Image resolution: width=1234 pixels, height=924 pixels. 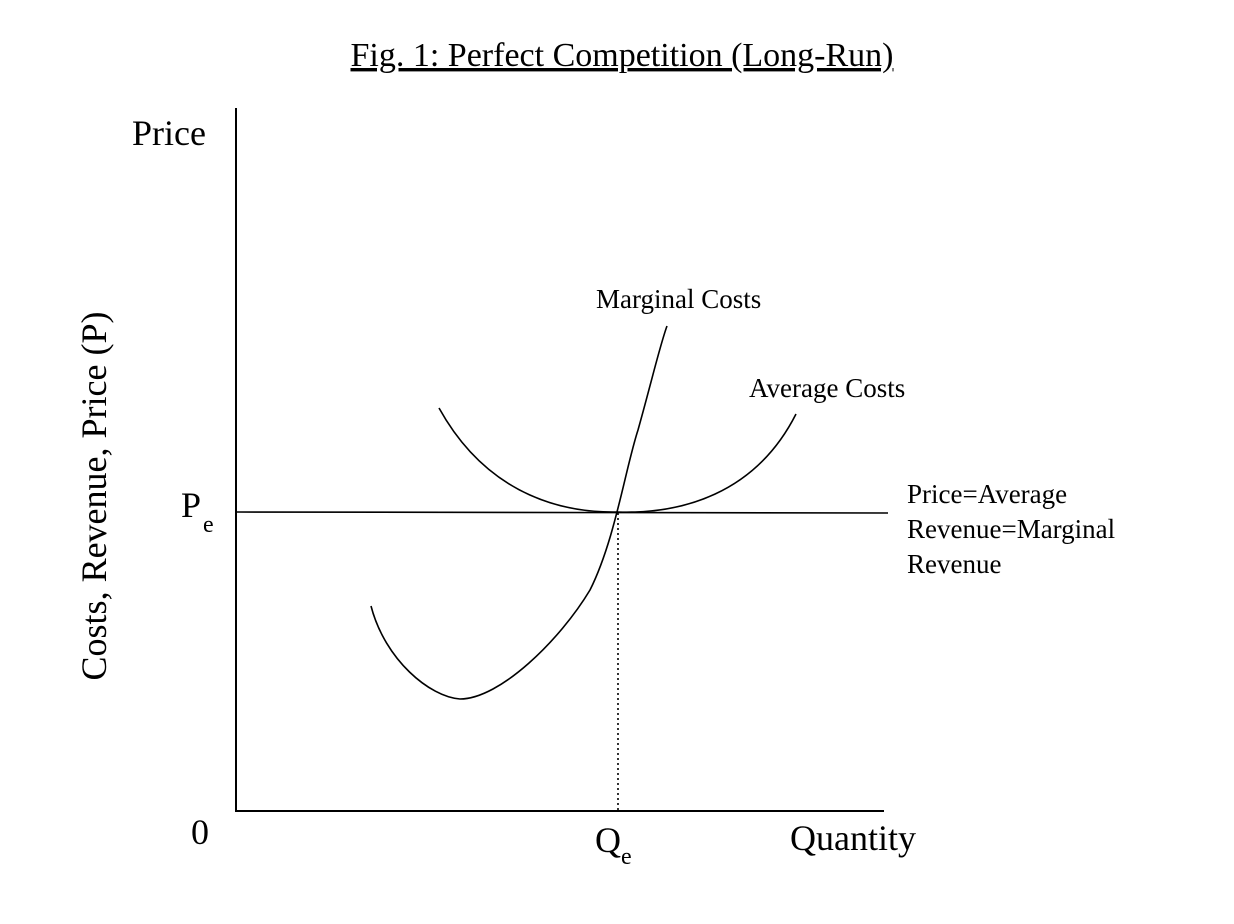 I want to click on marginal-costs-curve, so click(x=519, y=512).